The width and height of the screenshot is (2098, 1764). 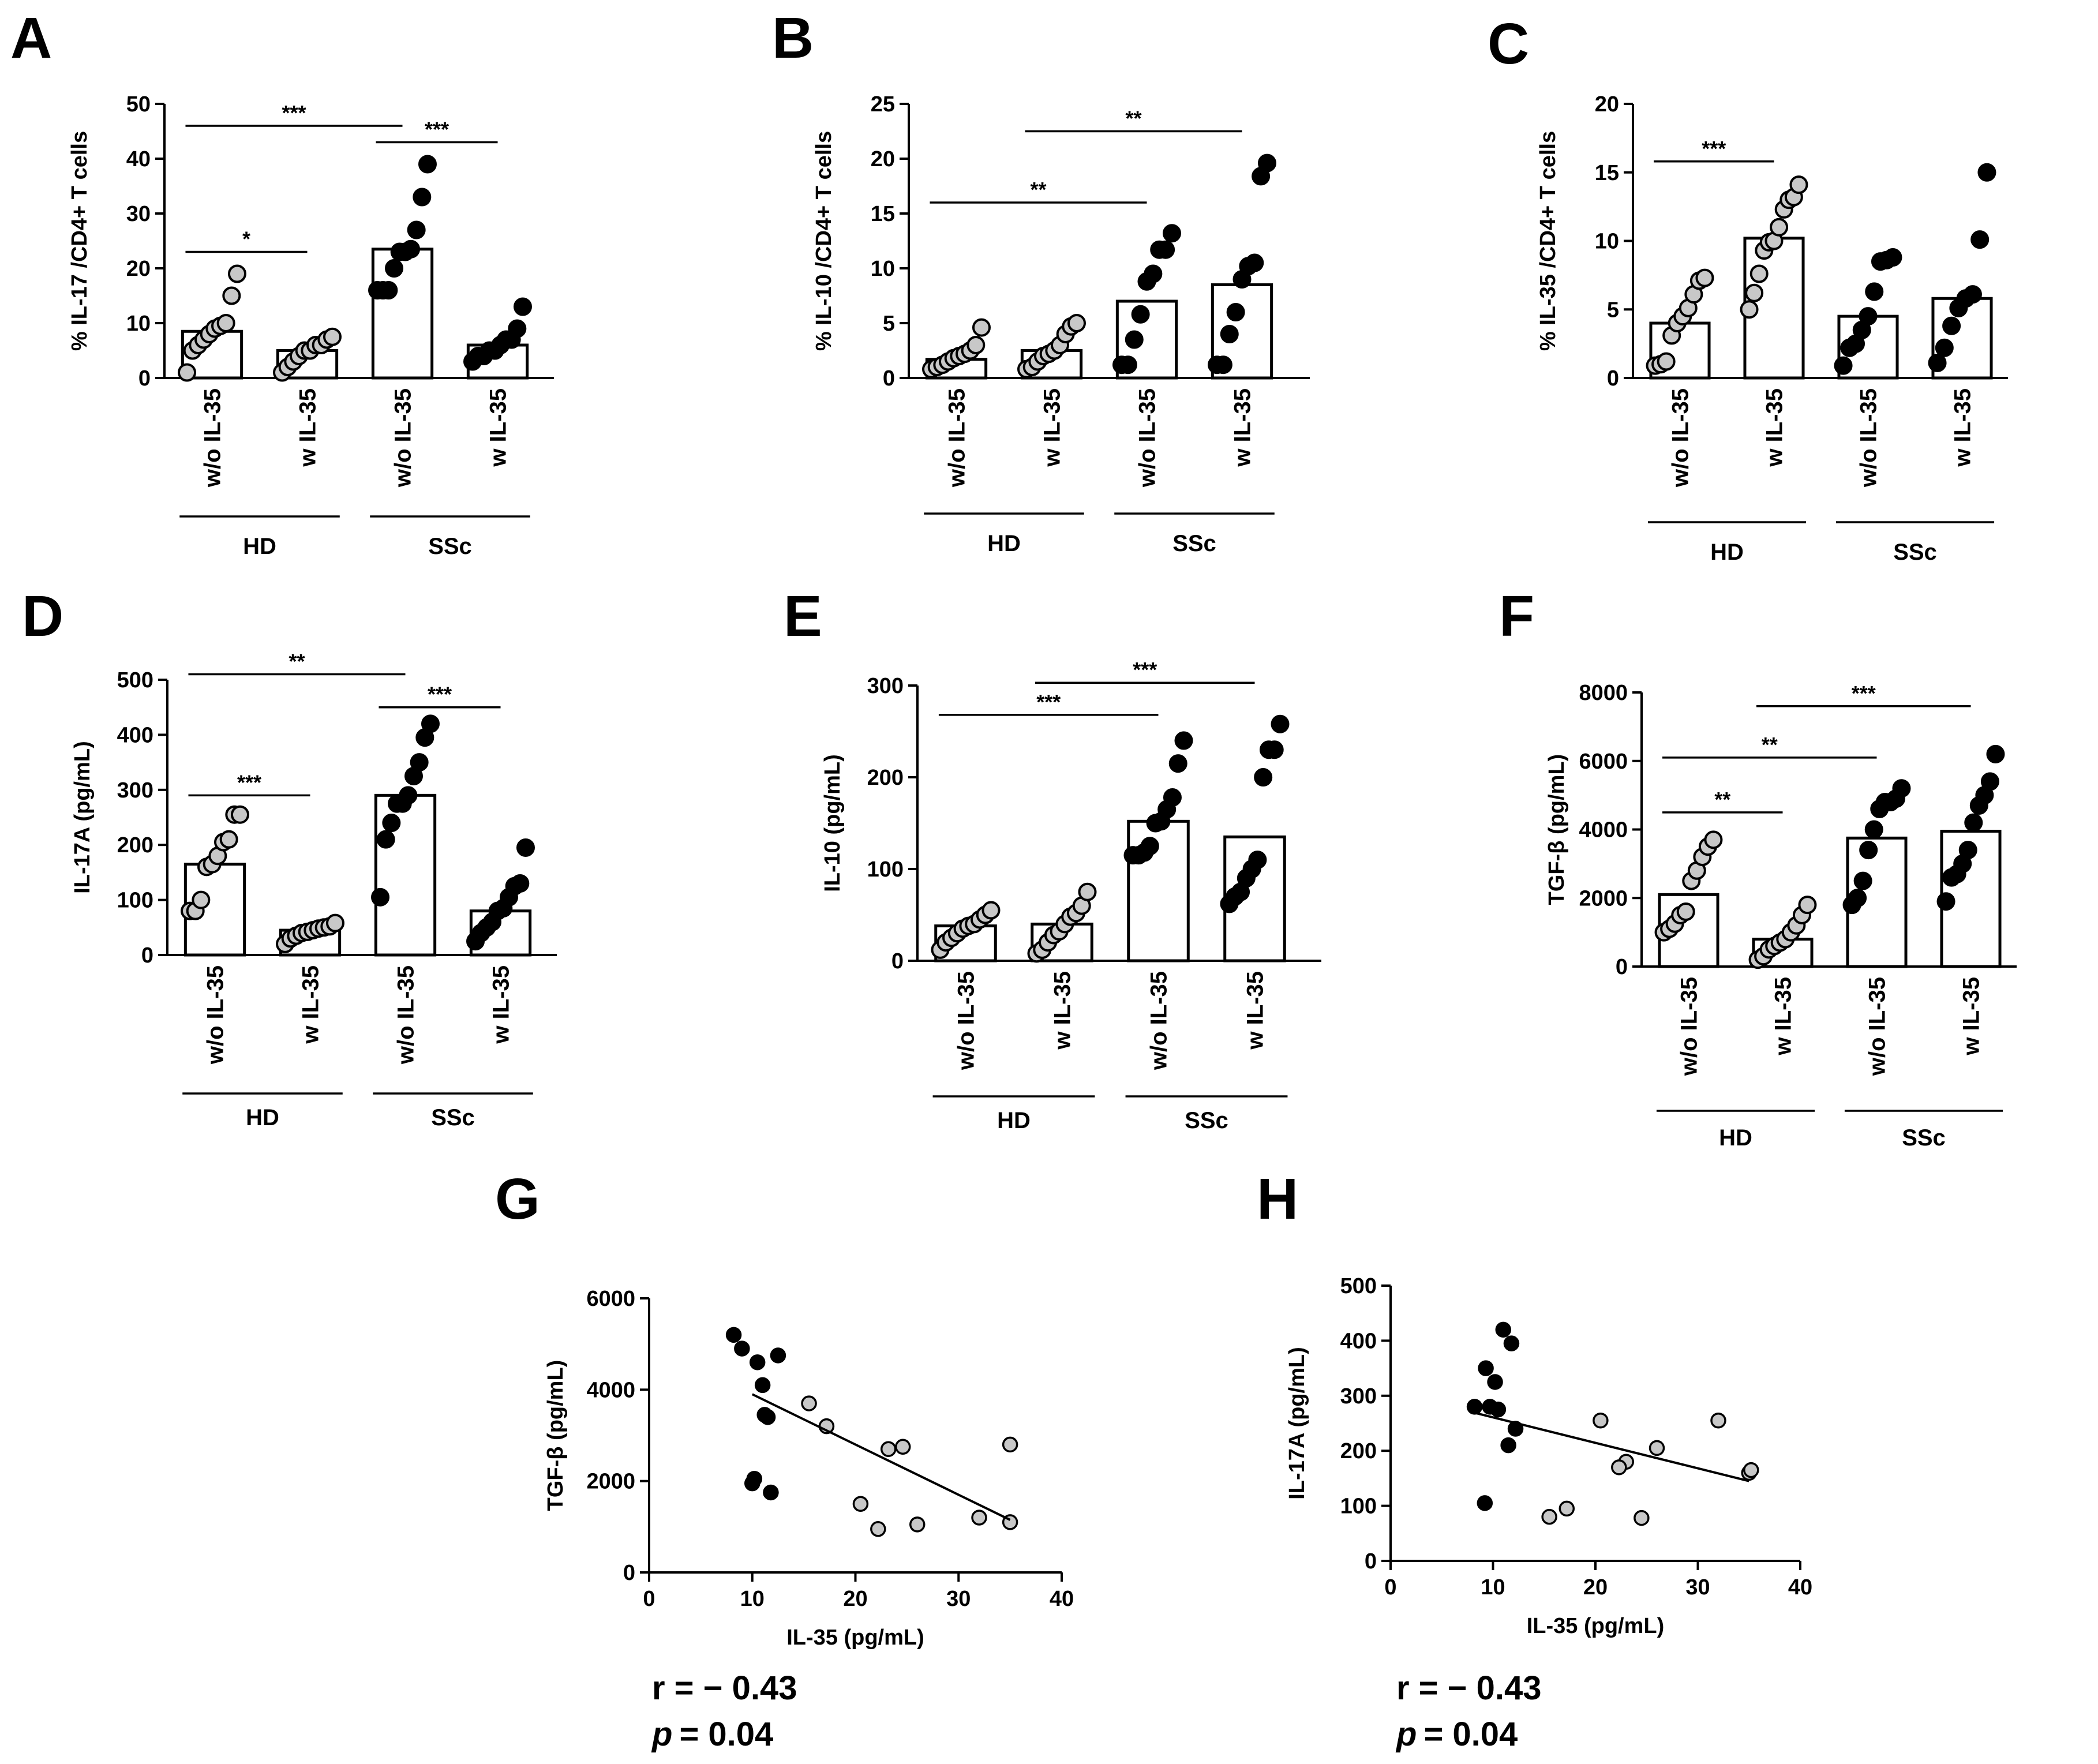 I want to click on bar-mean, so click(x=1158, y=891).